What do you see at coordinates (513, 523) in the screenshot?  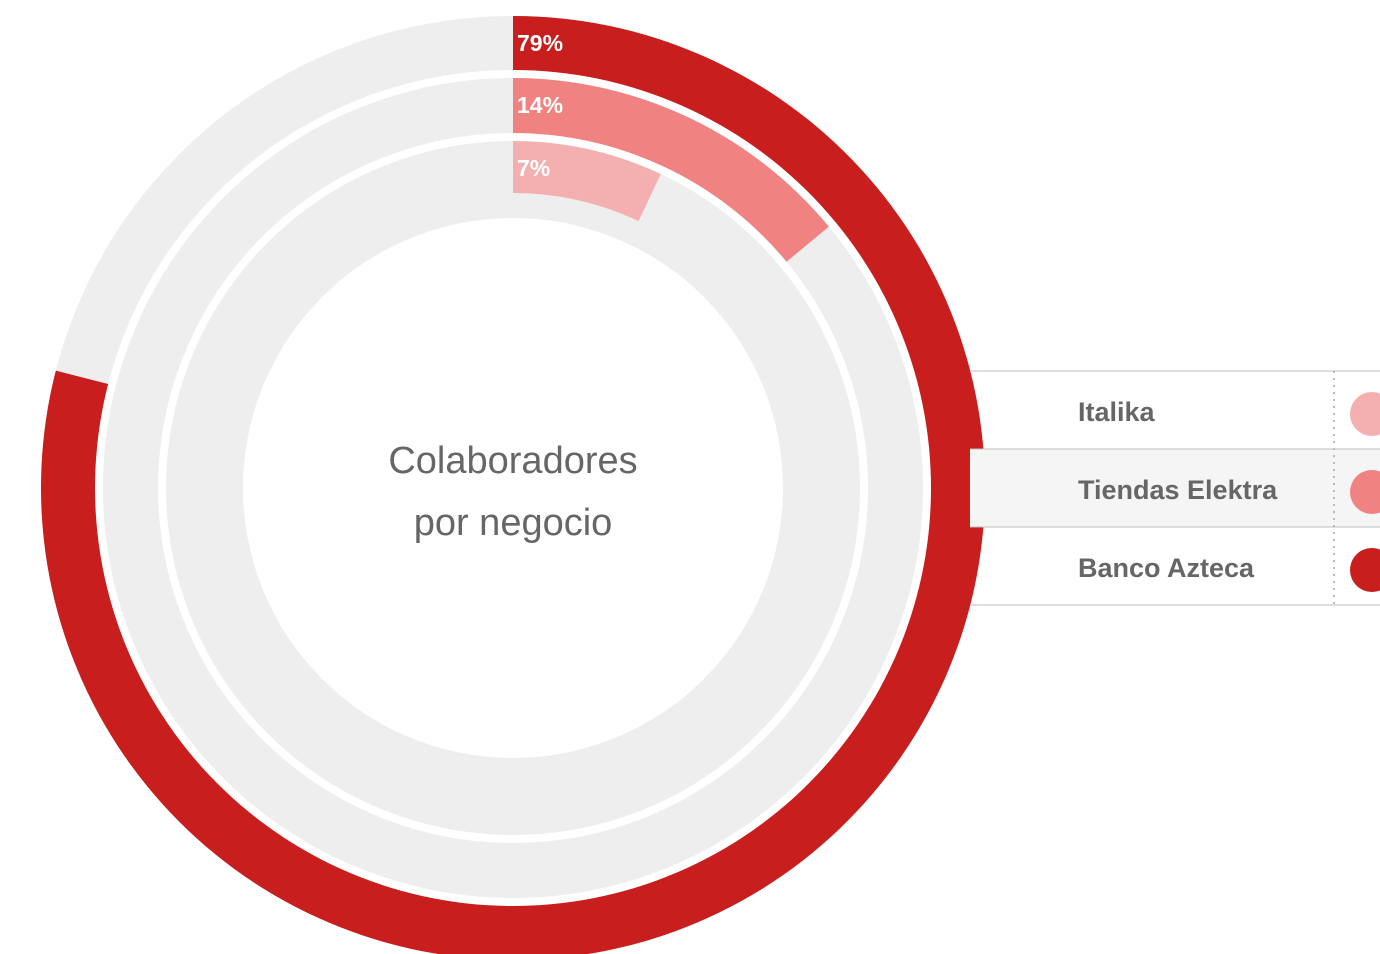 I see `center-title: por negocio` at bounding box center [513, 523].